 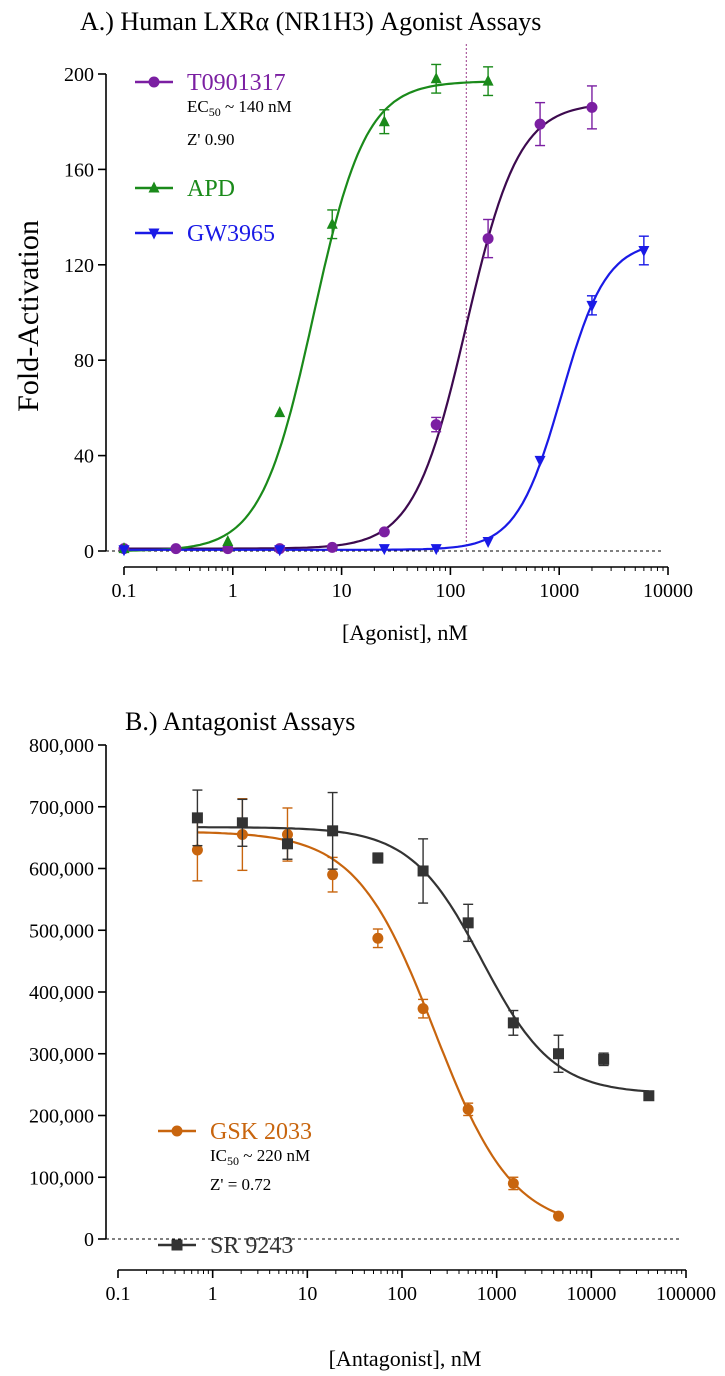 What do you see at coordinates (261, 1132) in the screenshot?
I see `legend-label-0: GSK 2033` at bounding box center [261, 1132].